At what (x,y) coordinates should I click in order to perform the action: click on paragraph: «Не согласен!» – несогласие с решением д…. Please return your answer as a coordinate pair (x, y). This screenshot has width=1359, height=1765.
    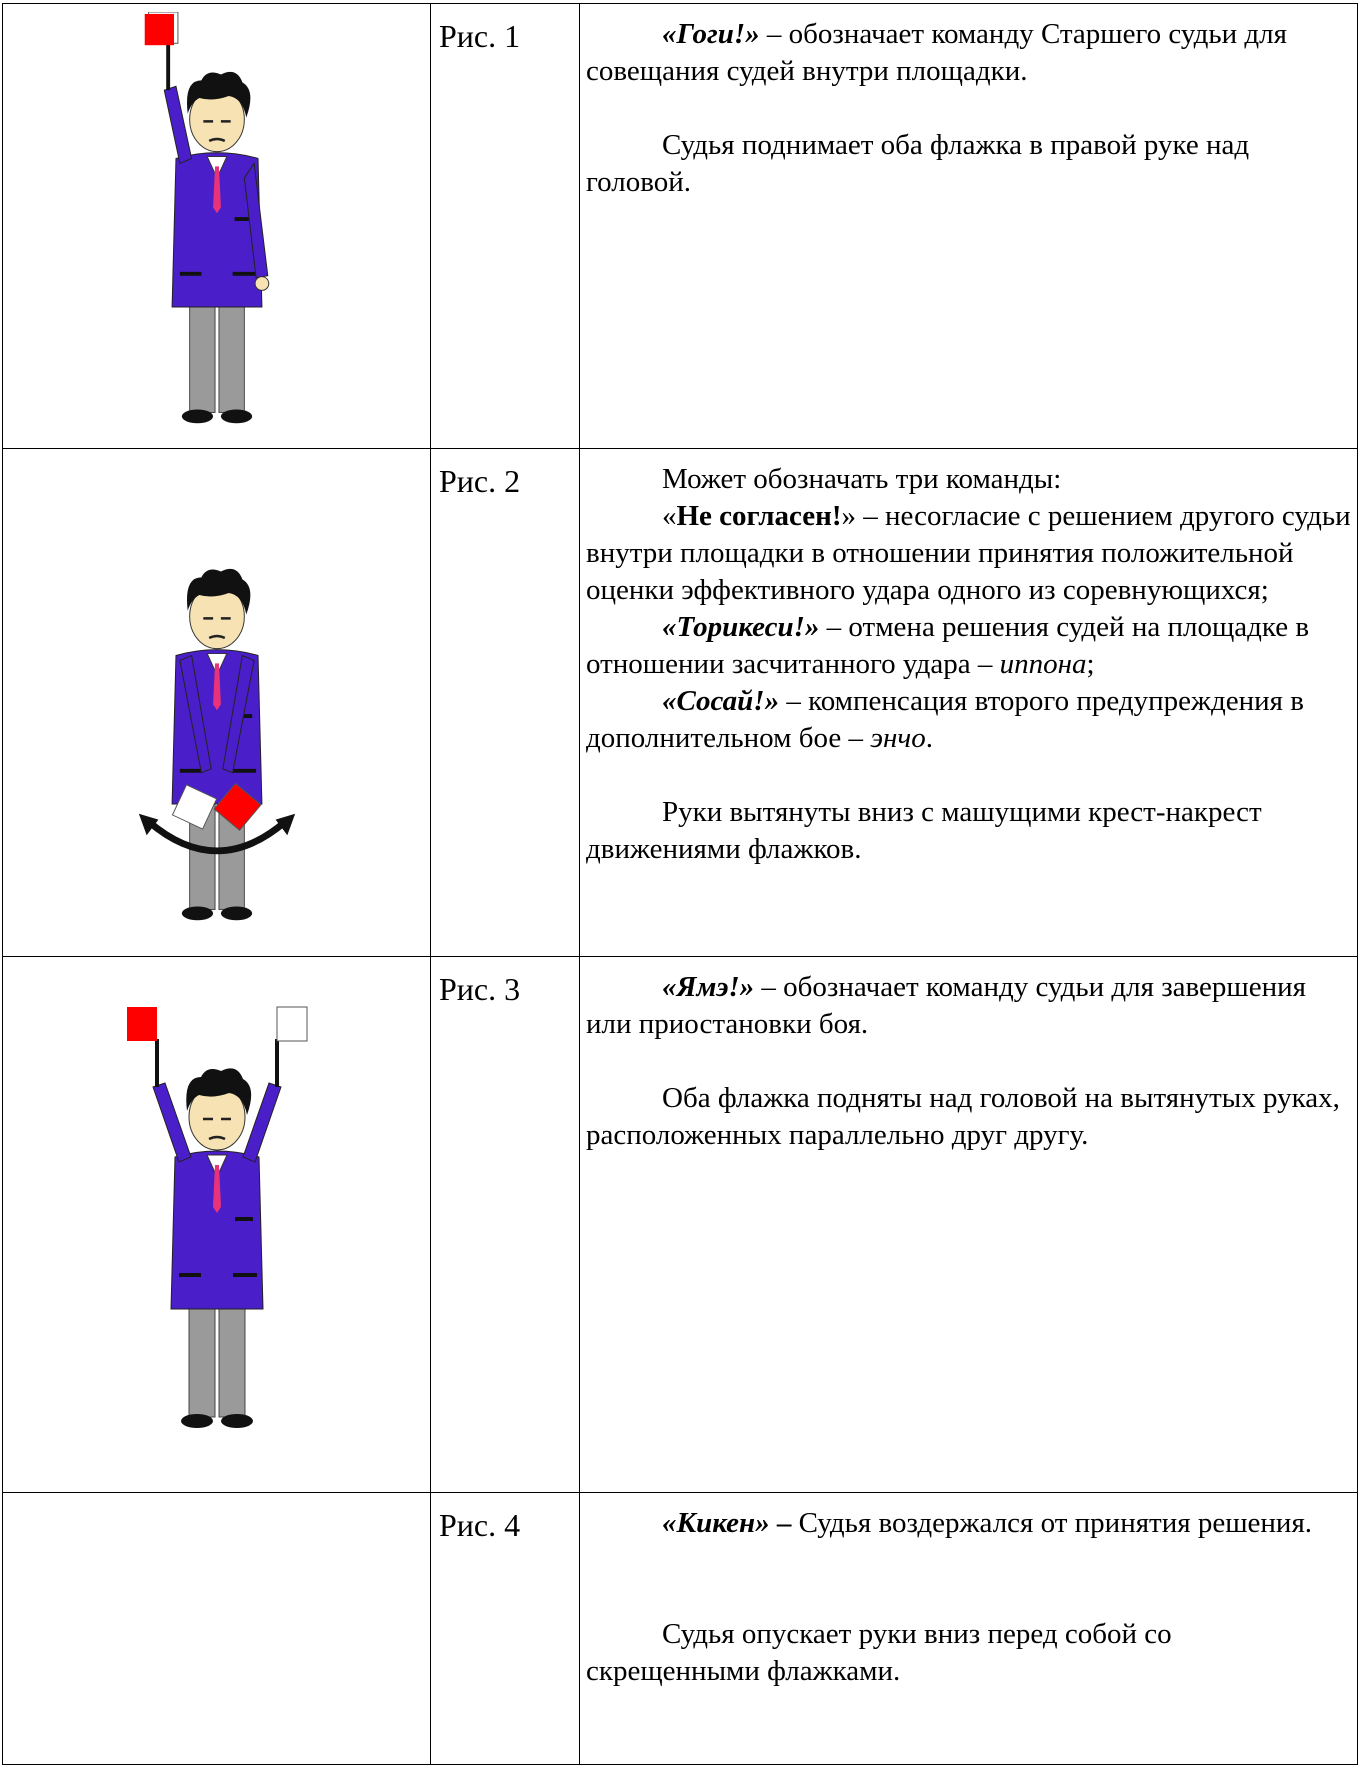
    Looking at the image, I should click on (968, 553).